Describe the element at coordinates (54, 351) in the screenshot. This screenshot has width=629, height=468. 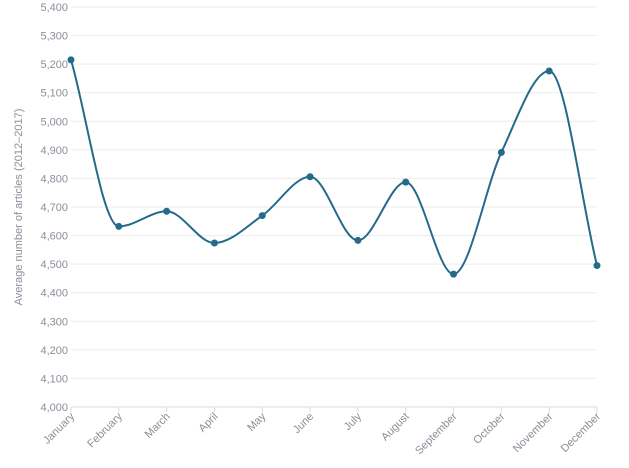
I see `y-tick-label: 4,200` at that location.